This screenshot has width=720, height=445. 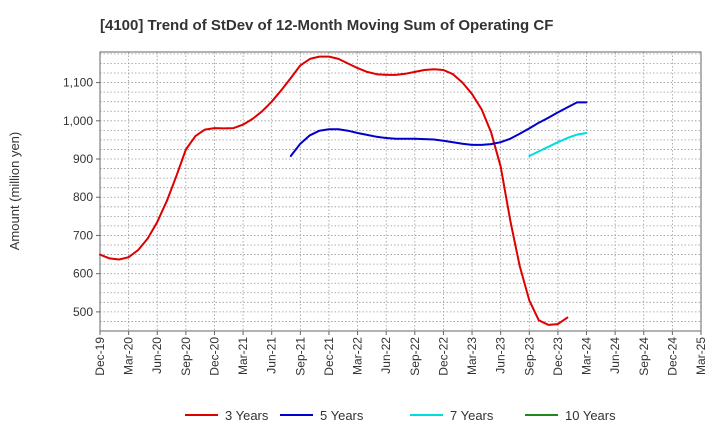 I want to click on x-tick-label: Mar-21, so click(x=243, y=356).